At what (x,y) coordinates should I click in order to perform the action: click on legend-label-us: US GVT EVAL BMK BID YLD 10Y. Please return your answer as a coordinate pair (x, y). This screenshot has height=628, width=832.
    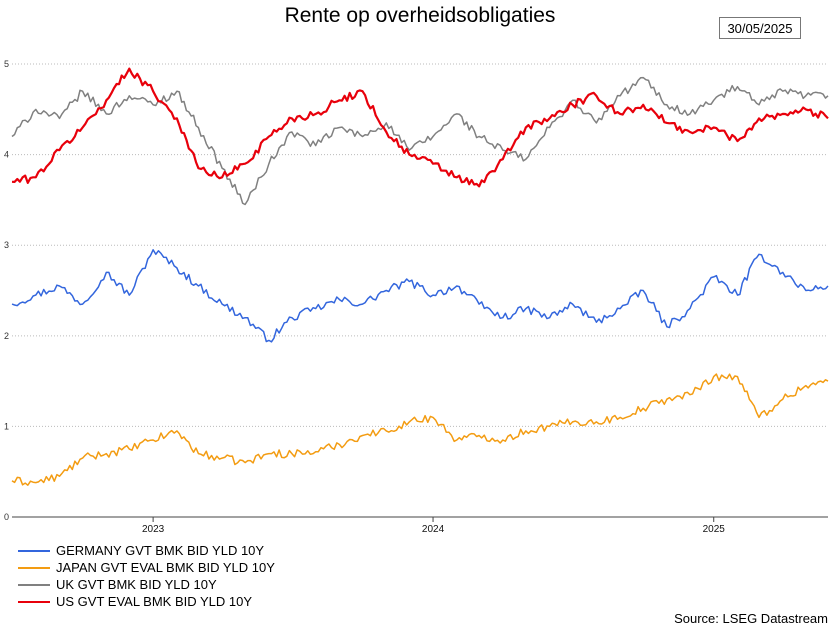
    Looking at the image, I should click on (154, 601).